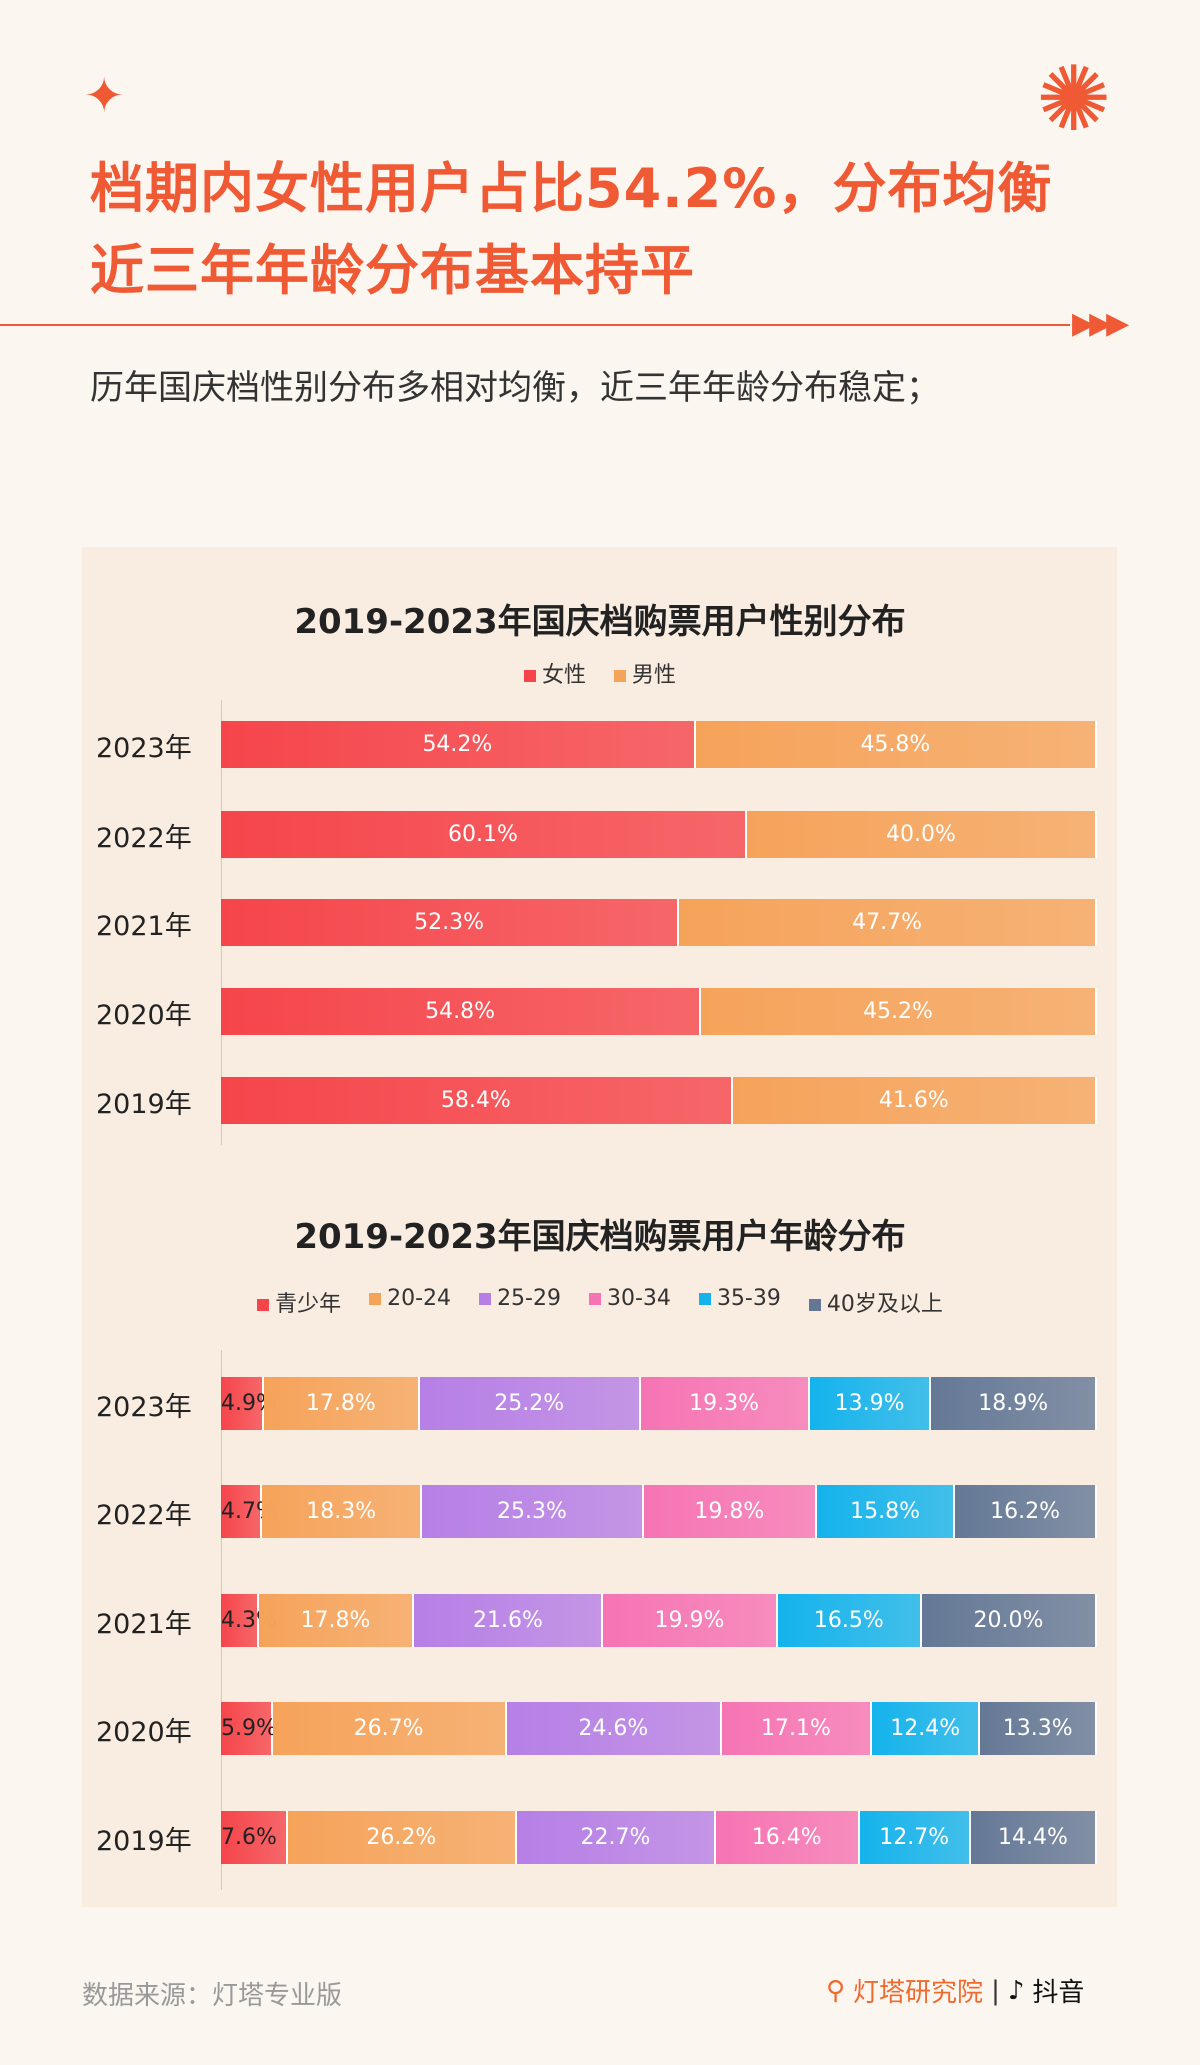 Image resolution: width=1200 pixels, height=2065 pixels. Describe the element at coordinates (144, 1407) in the screenshot. I see `y-tick-label: 2023年` at that location.